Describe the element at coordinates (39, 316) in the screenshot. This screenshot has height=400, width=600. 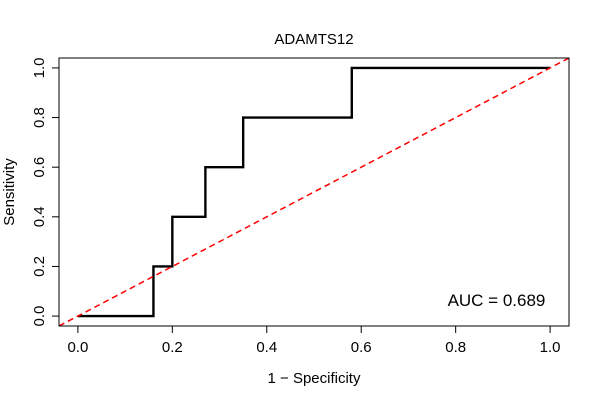
I see `y-tick-label: 0.0` at that location.